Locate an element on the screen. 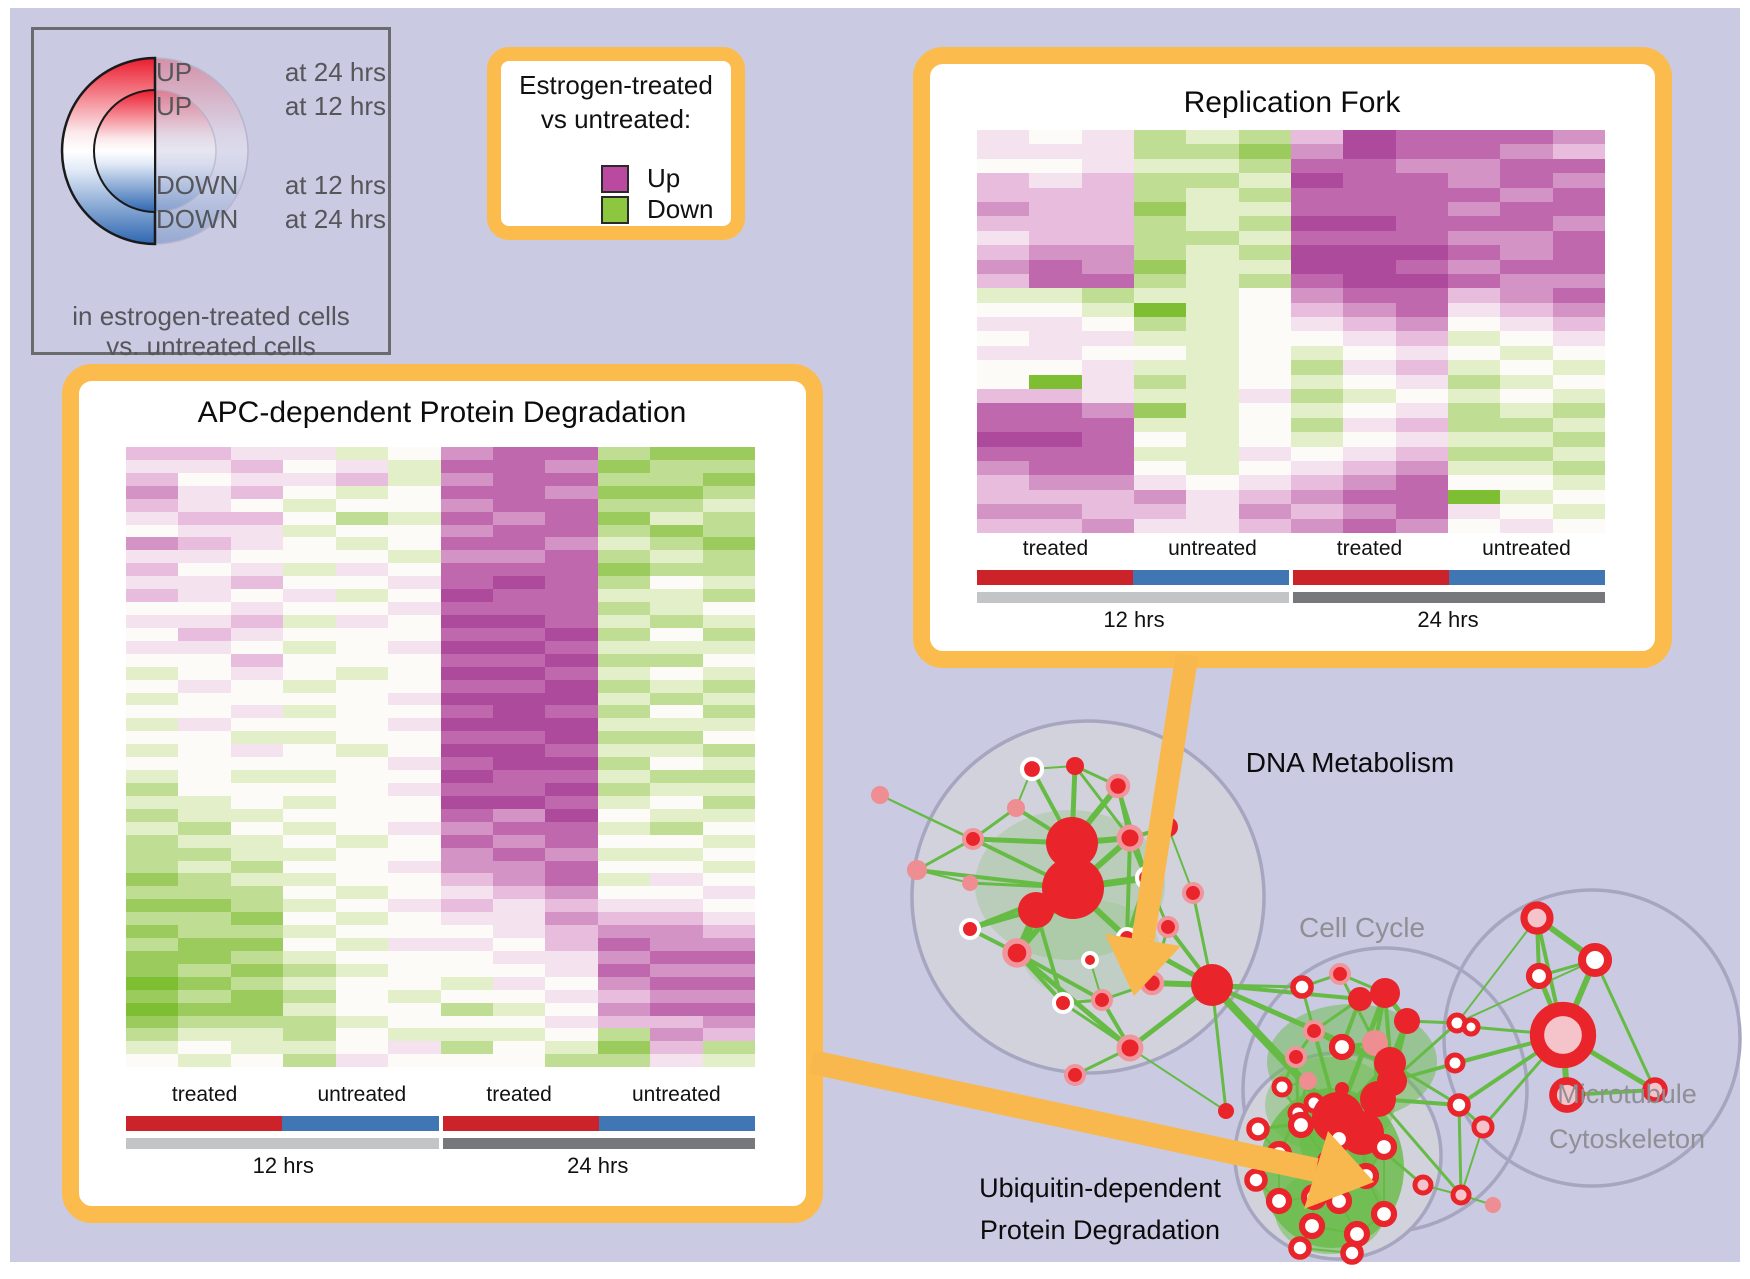 Image resolution: width=1750 pixels, height=1279 pixels. duration-label: 24 hrs is located at coordinates (1448, 619).